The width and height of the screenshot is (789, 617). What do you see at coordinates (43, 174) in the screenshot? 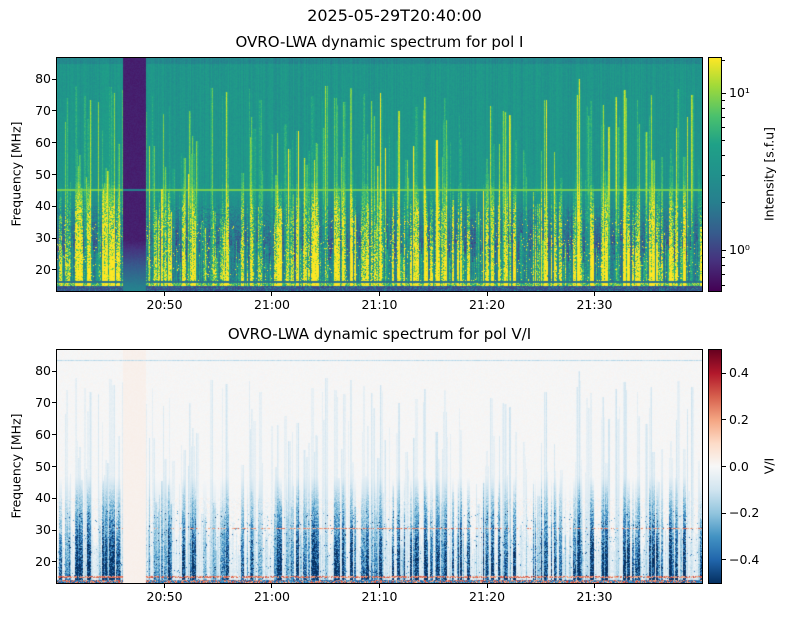
I see `y-tick-label-panel0: 50` at bounding box center [43, 174].